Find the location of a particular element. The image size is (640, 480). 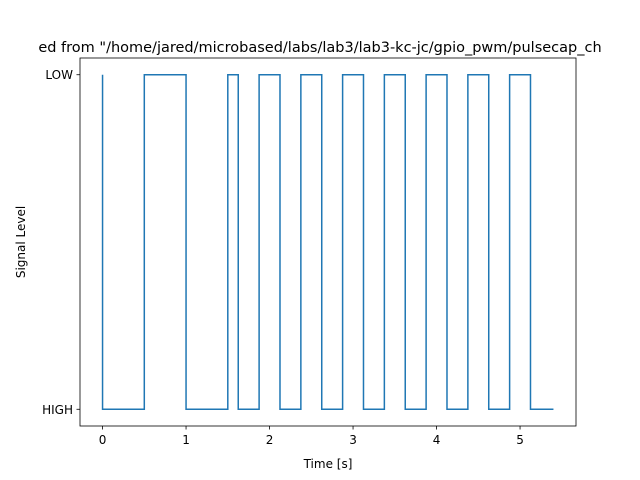

y-tick-label-1: LOW is located at coordinates (59, 75).